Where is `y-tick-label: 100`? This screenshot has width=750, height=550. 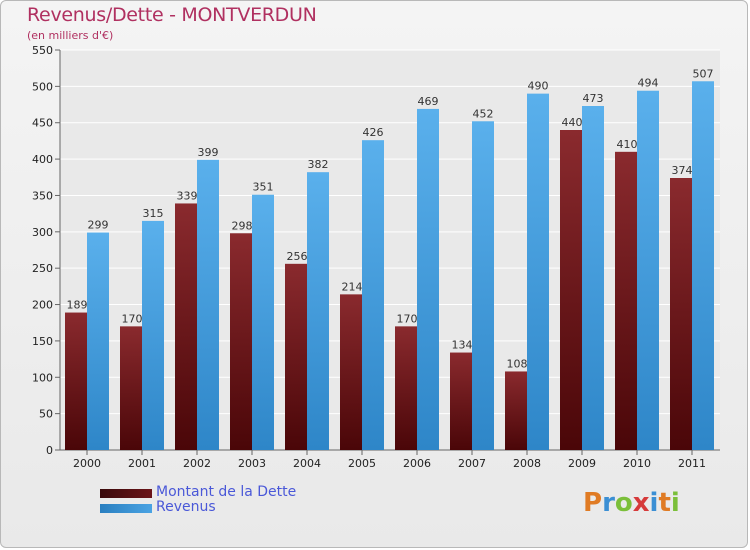 y-tick-label: 100 is located at coordinates (42, 377).